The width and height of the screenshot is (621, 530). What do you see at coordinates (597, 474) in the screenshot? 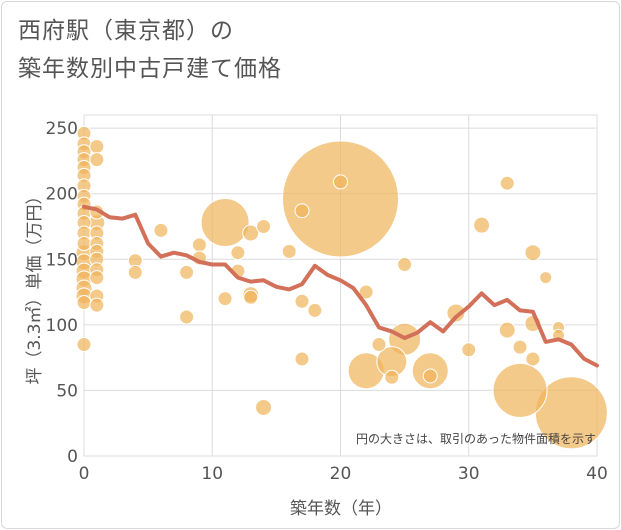
I see `x-tick-label: 40` at bounding box center [597, 474].